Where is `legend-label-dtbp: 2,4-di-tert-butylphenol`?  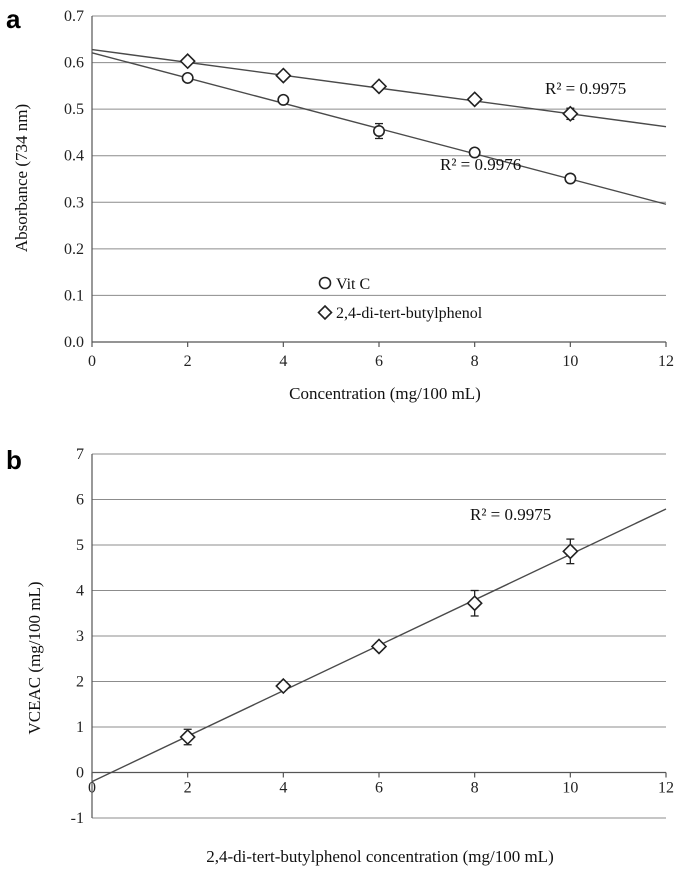 legend-label-dtbp: 2,4-di-tert-butylphenol is located at coordinates (409, 313).